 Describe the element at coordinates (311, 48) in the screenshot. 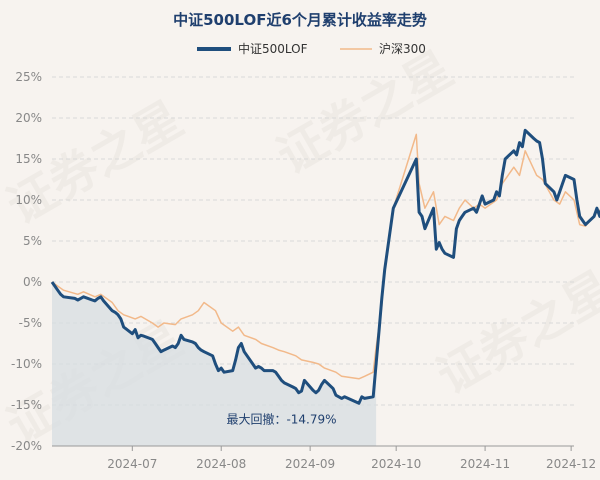

I see `legend: 中证500LOF 沪深300` at that location.